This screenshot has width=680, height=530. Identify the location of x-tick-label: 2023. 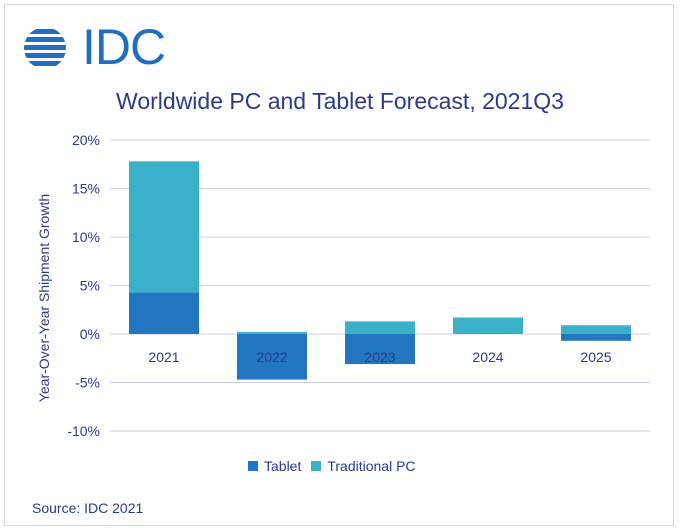
(379, 357).